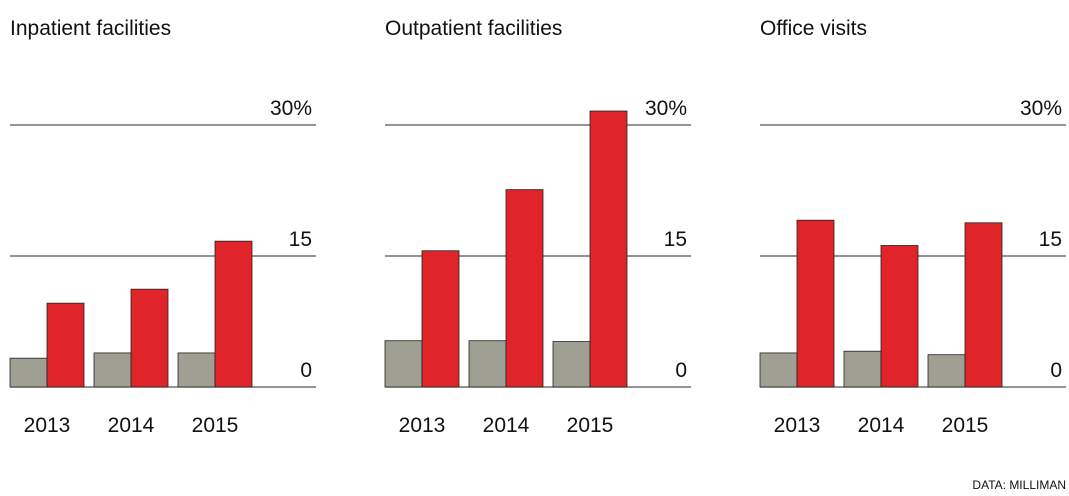 The width and height of the screenshot is (1069, 496). Describe the element at coordinates (1019, 485) in the screenshot. I see `source: DATA: MILLIMAN` at that location.